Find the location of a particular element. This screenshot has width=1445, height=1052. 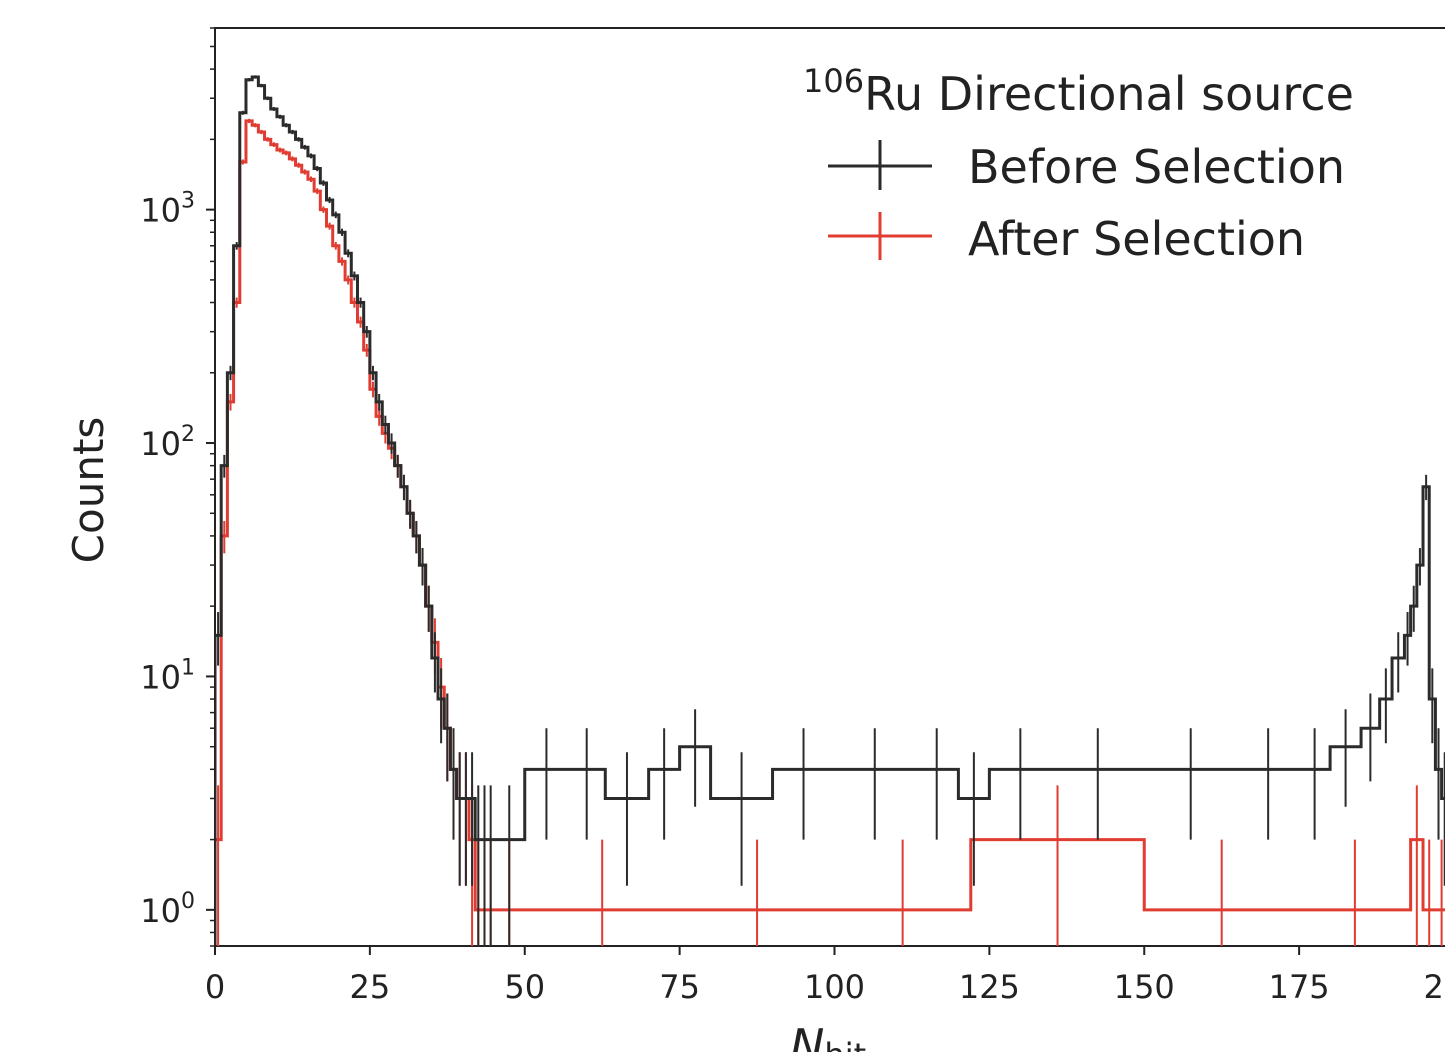

legend-title: 106Ru Directional source is located at coordinates (1078, 91).